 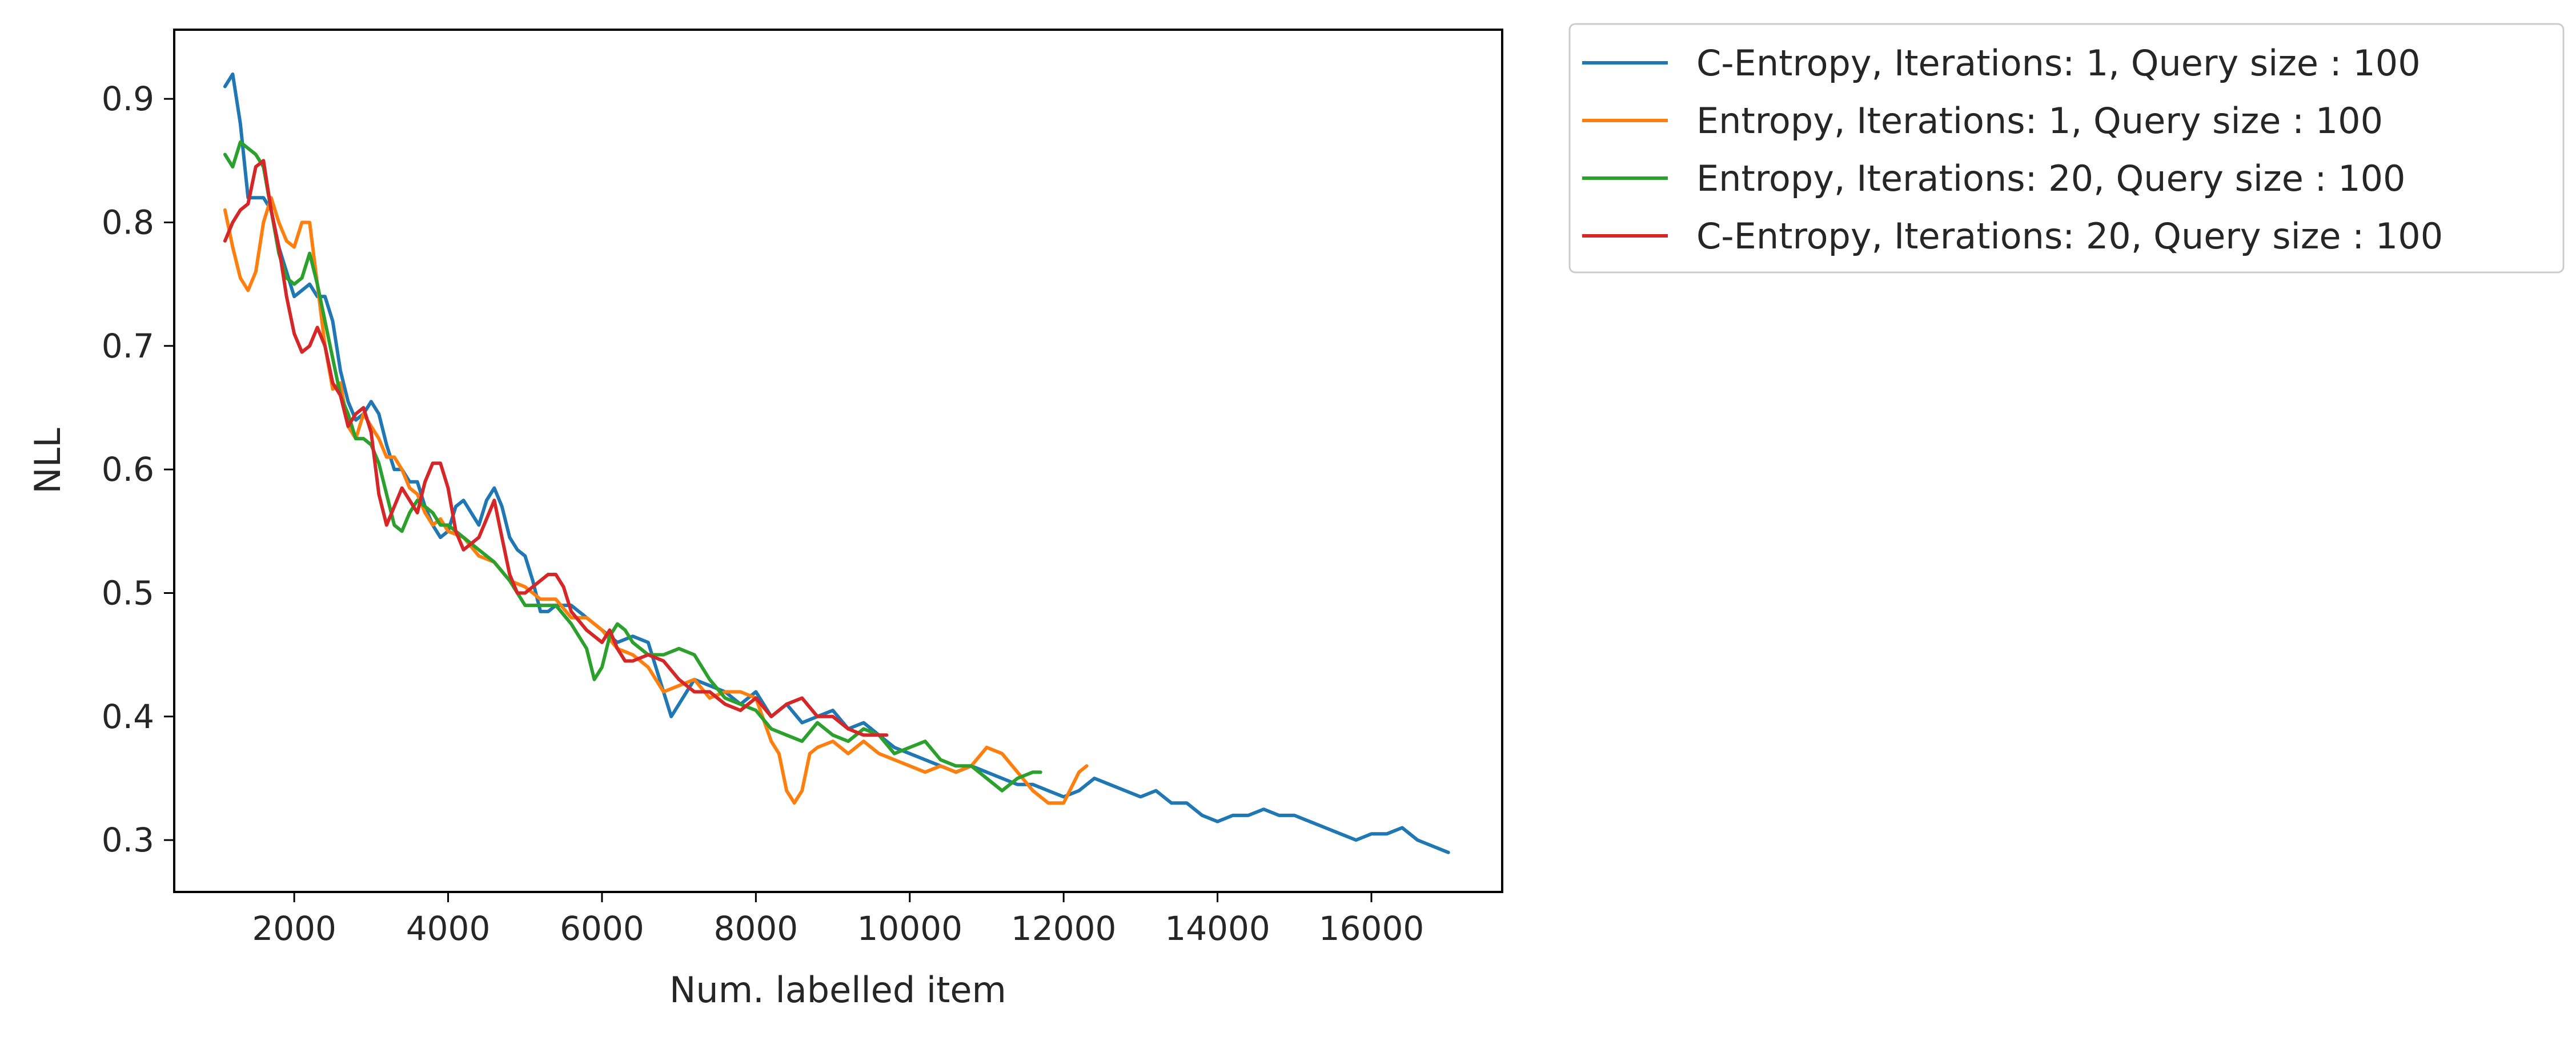 I want to click on y-tick-label: 0.7, so click(x=128, y=346).